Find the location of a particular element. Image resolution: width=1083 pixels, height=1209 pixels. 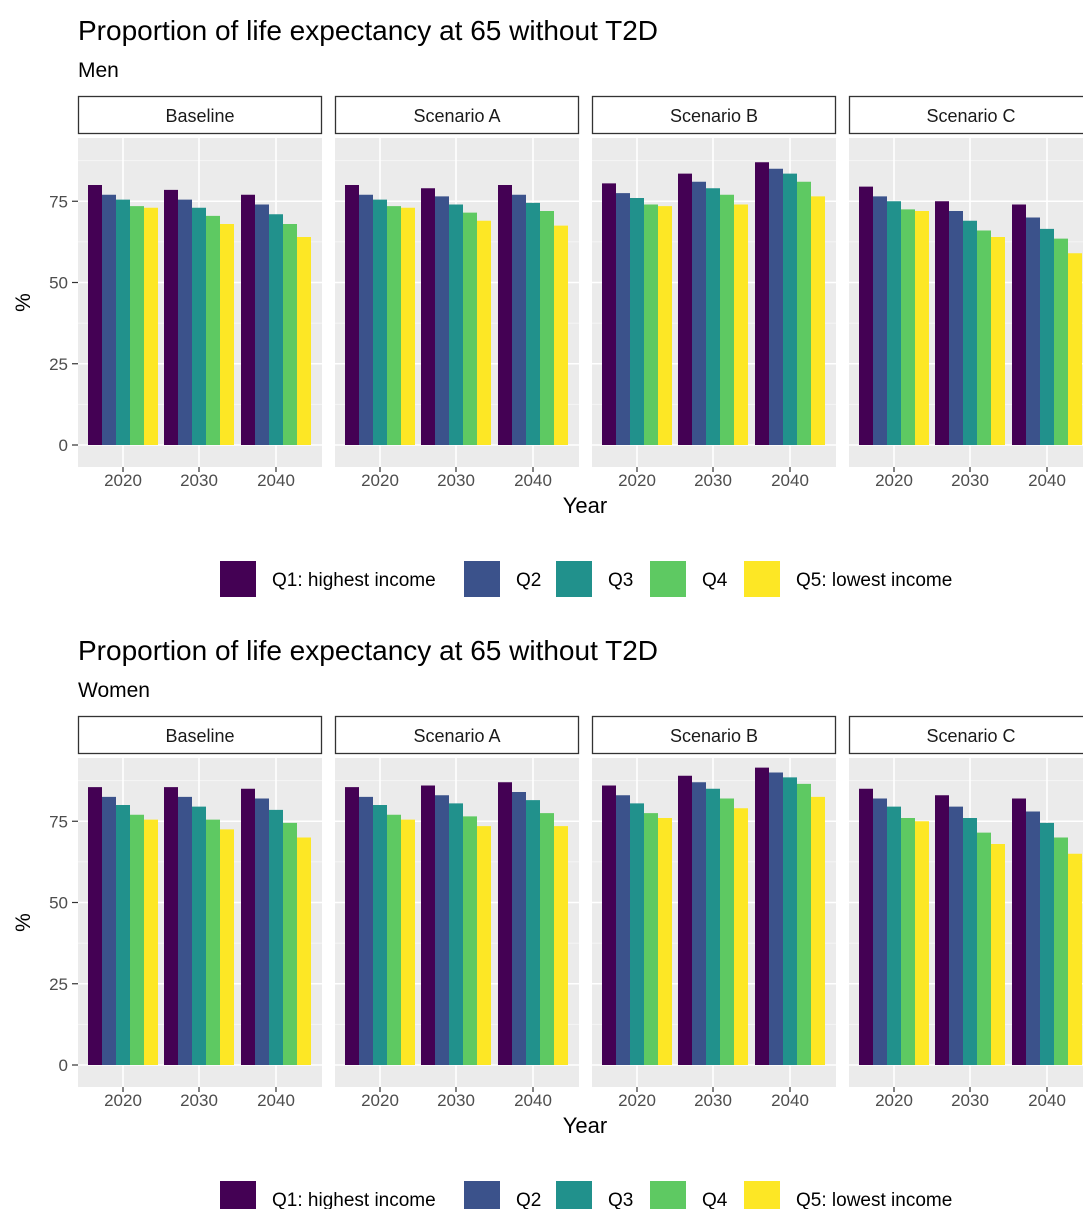

bar-scenario-c-2040-q5 is located at coordinates (1075, 349).